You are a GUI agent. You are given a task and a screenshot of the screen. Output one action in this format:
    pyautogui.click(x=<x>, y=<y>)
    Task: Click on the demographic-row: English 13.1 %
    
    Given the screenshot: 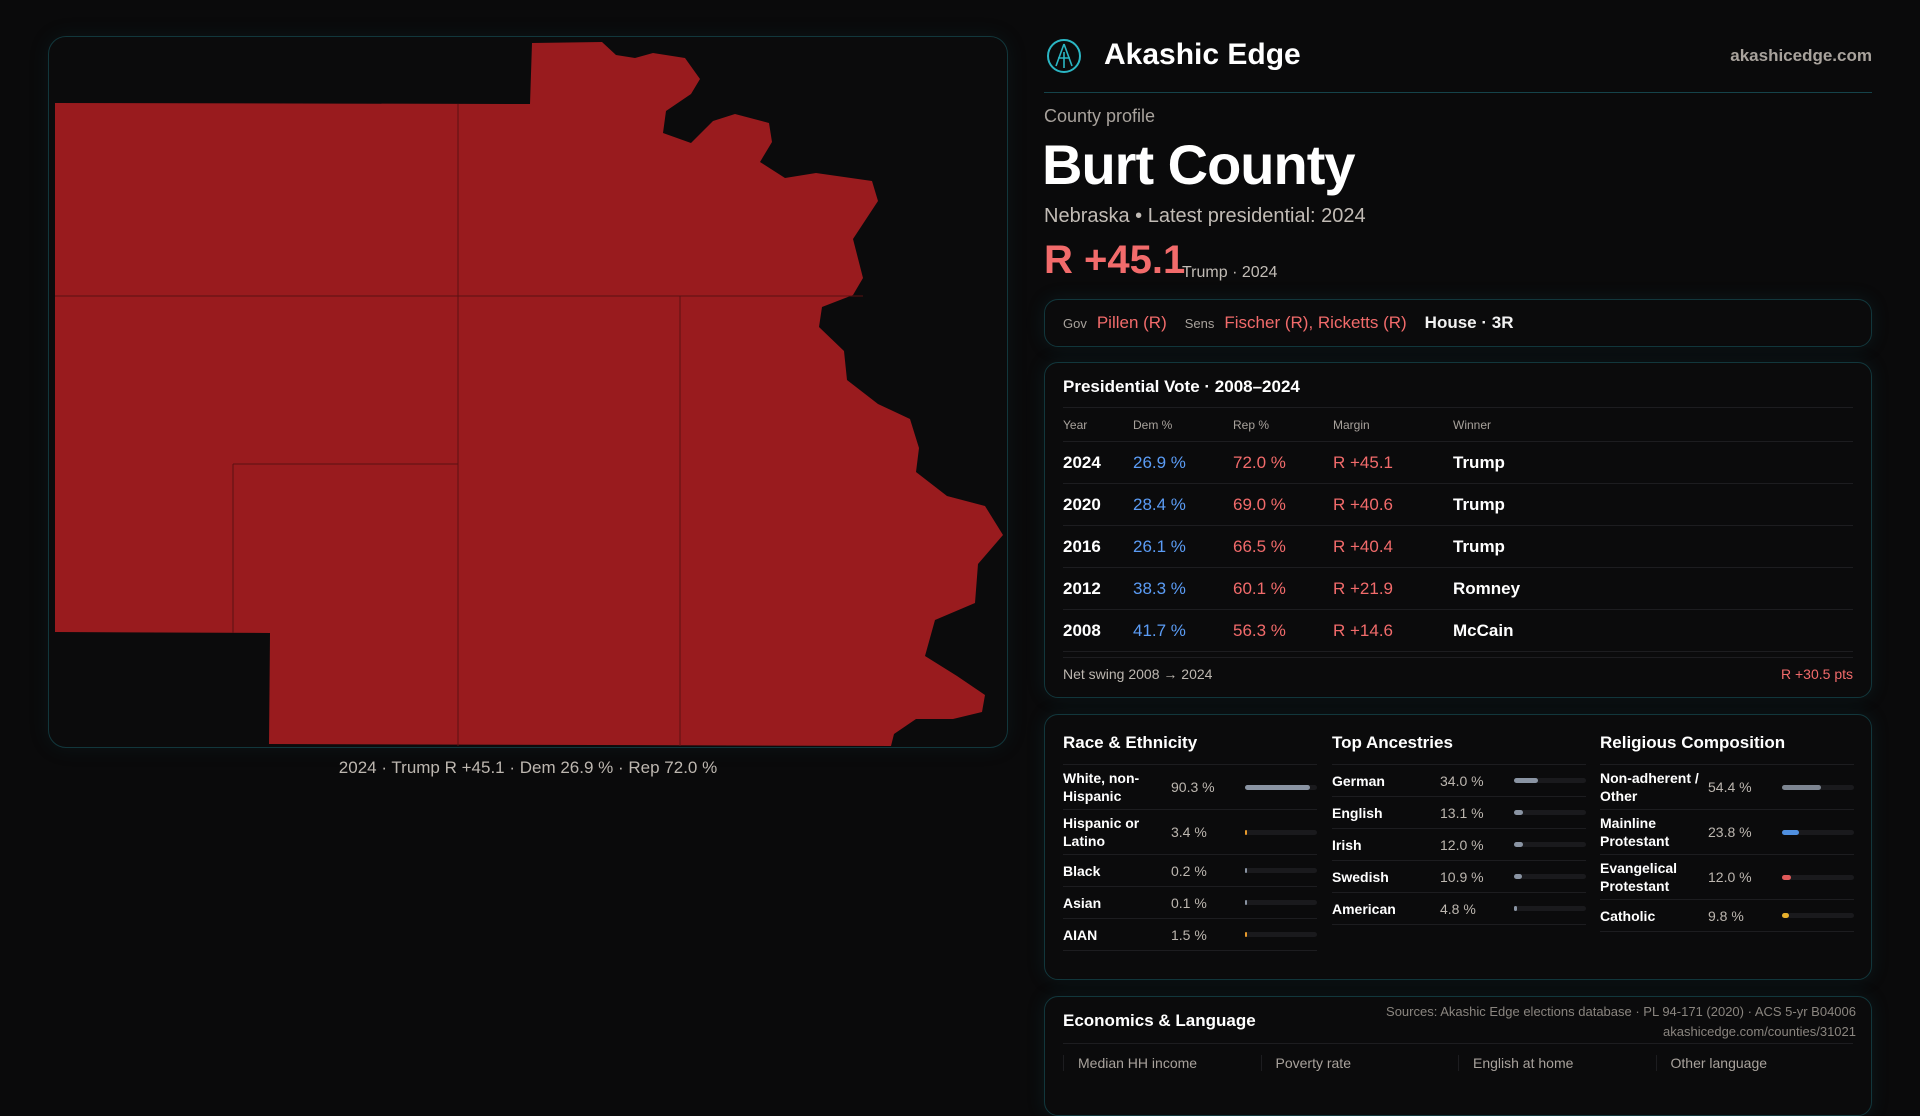 What is the action you would take?
    pyautogui.click(x=1459, y=813)
    